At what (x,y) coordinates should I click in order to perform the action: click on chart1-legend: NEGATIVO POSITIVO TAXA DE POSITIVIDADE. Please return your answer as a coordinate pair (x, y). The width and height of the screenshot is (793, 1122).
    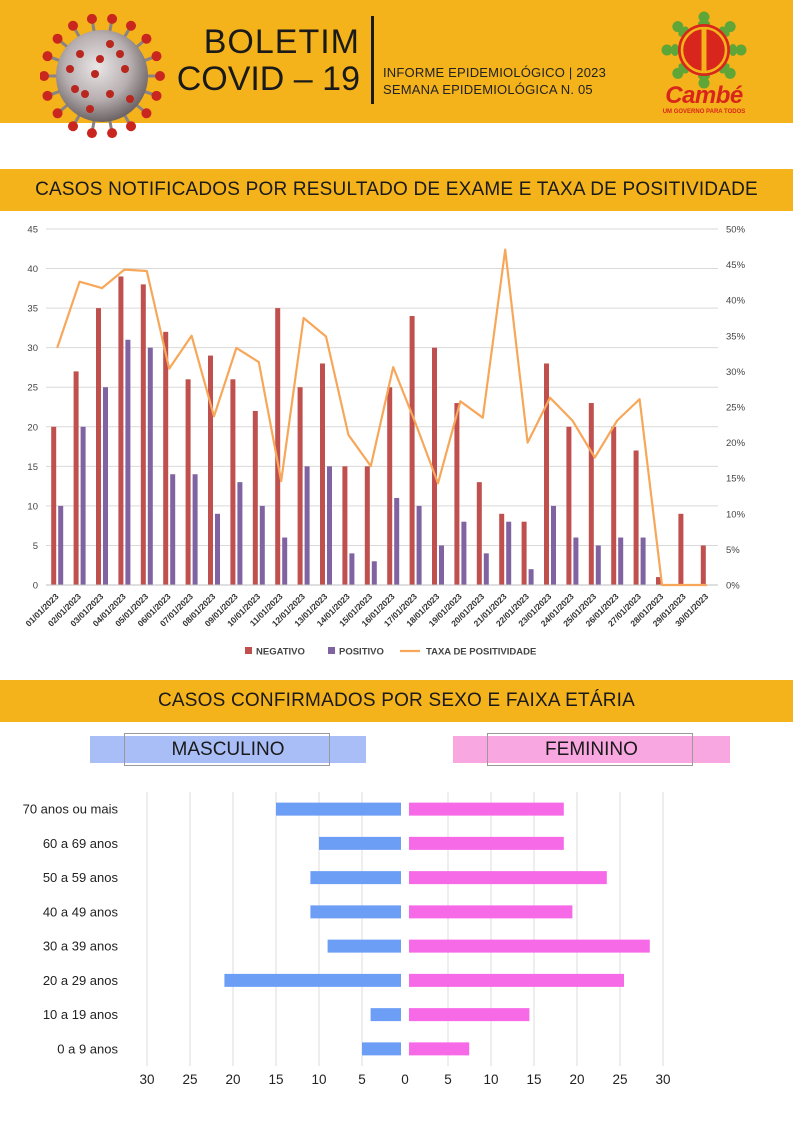
    Looking at the image, I should click on (390, 652).